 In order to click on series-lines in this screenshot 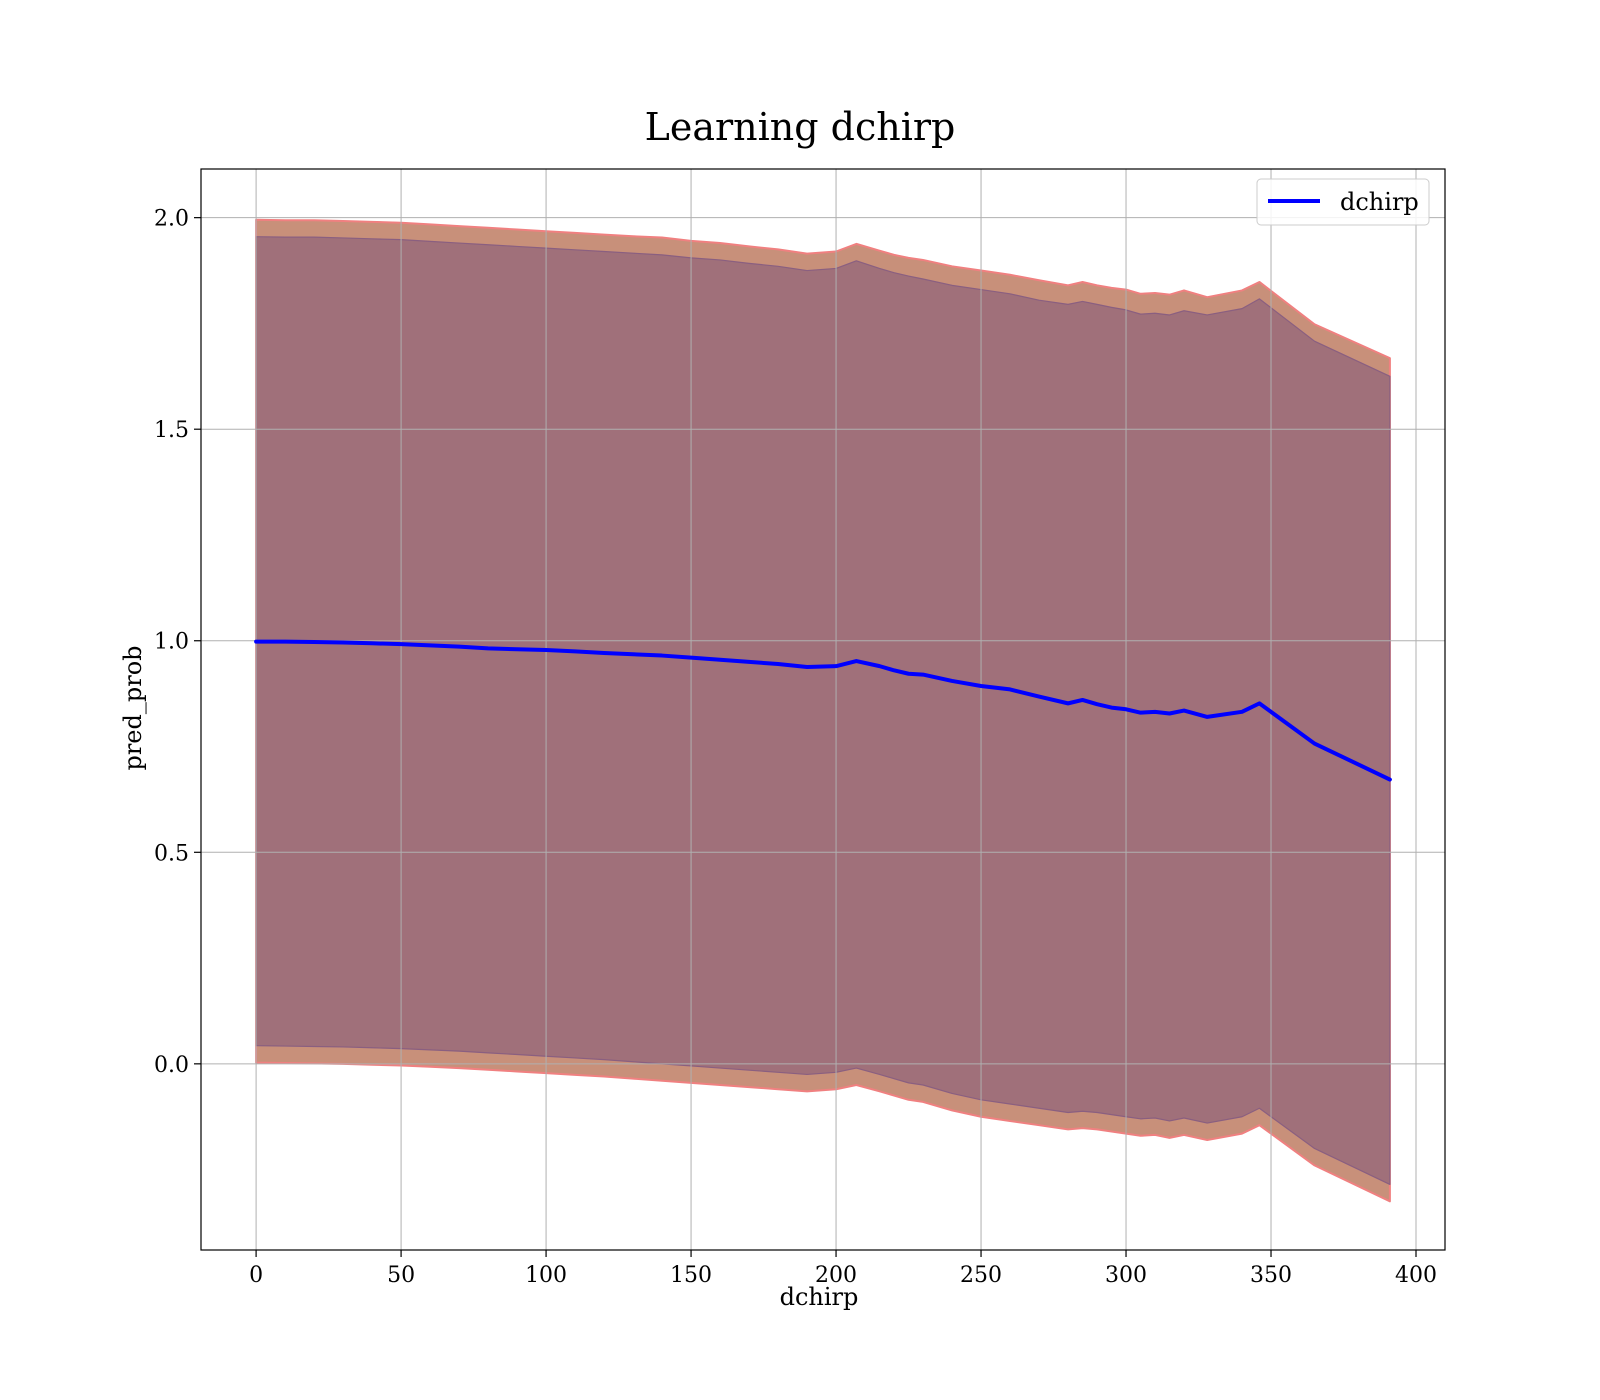, I will do `click(823, 710)`.